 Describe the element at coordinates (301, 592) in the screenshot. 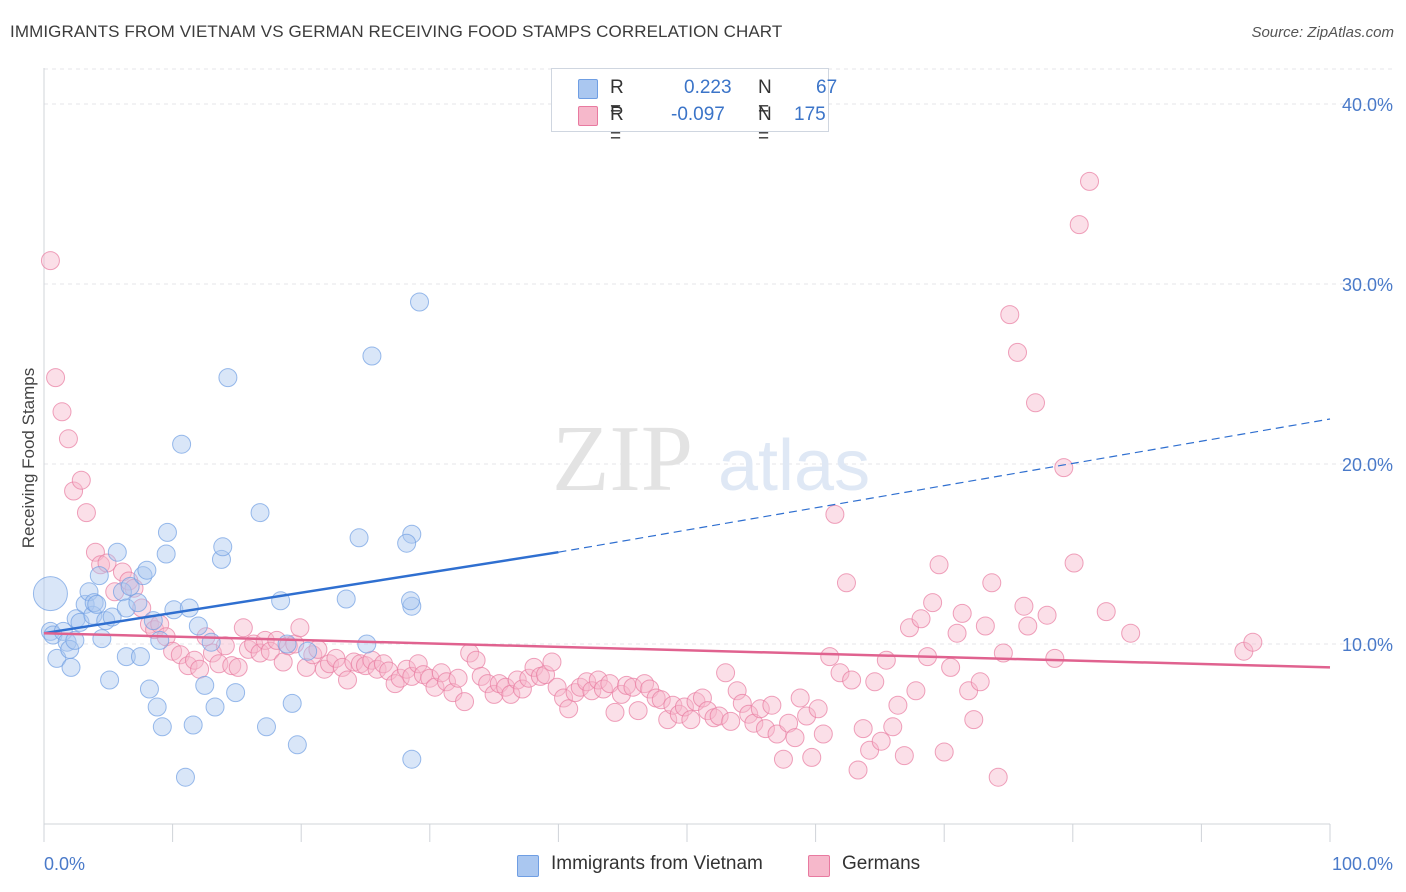

I see `trend-line-vietnam` at that location.